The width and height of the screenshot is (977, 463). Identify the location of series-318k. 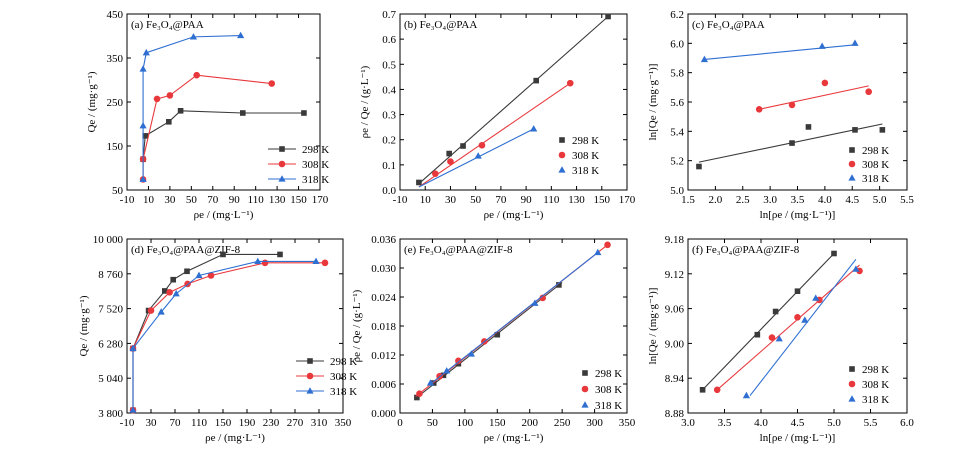
(779, 51).